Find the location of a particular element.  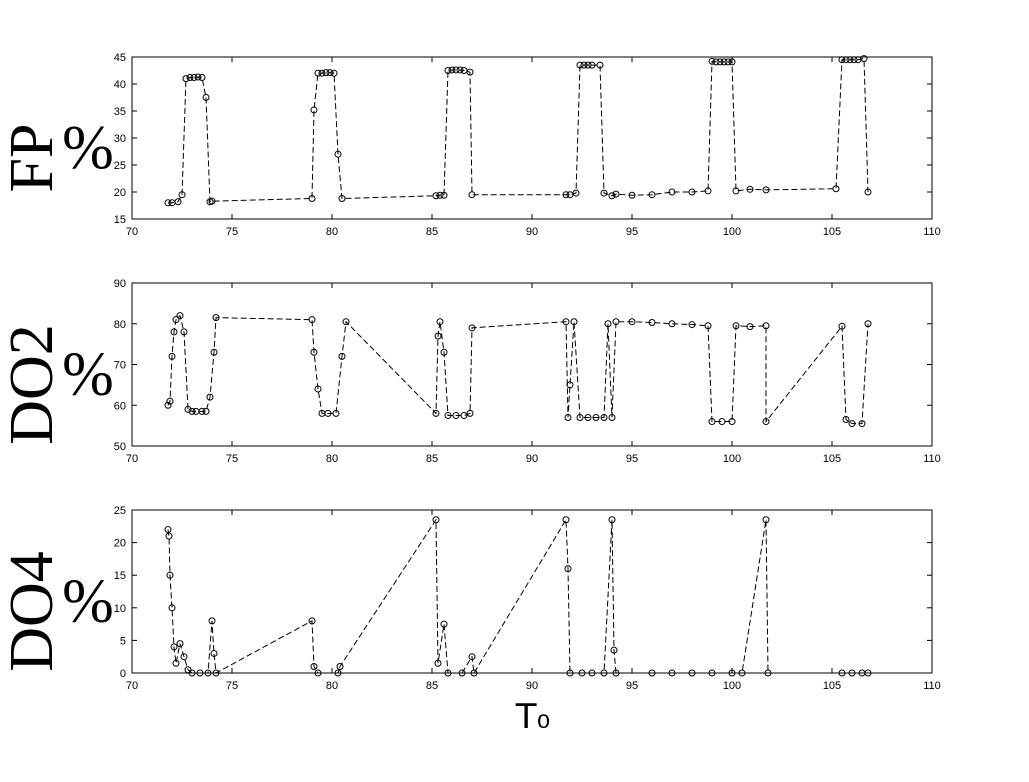

y-tick-label: 45 is located at coordinates (120, 58).